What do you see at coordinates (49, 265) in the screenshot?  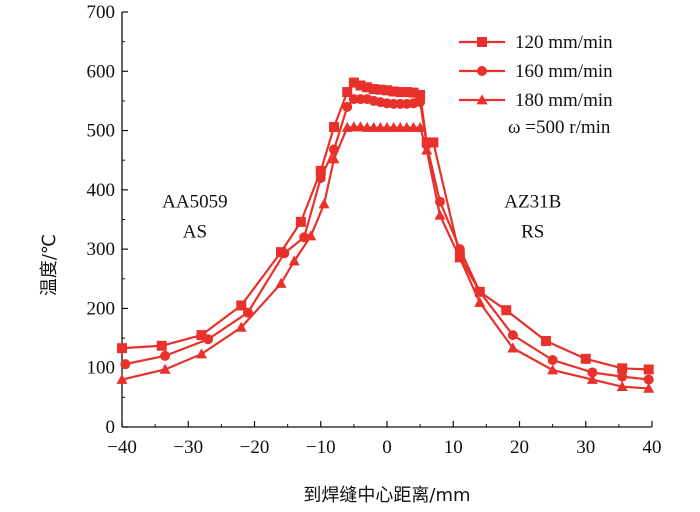 I see `y-axis-title: 温度/℃` at bounding box center [49, 265].